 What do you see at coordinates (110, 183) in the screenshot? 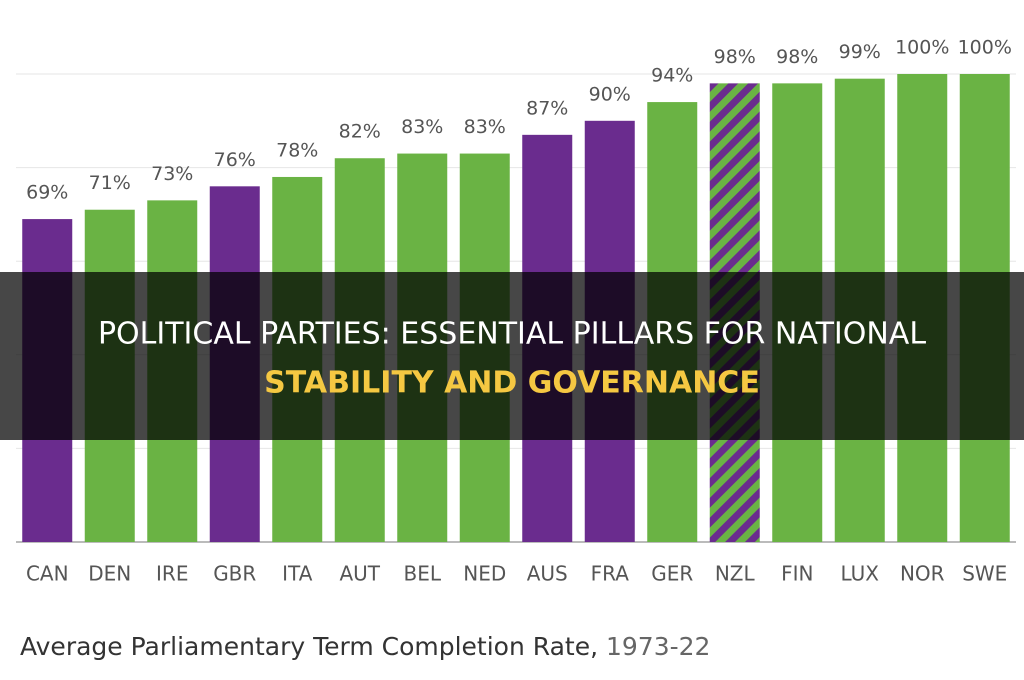
I see `value-label: 71%` at bounding box center [110, 183].